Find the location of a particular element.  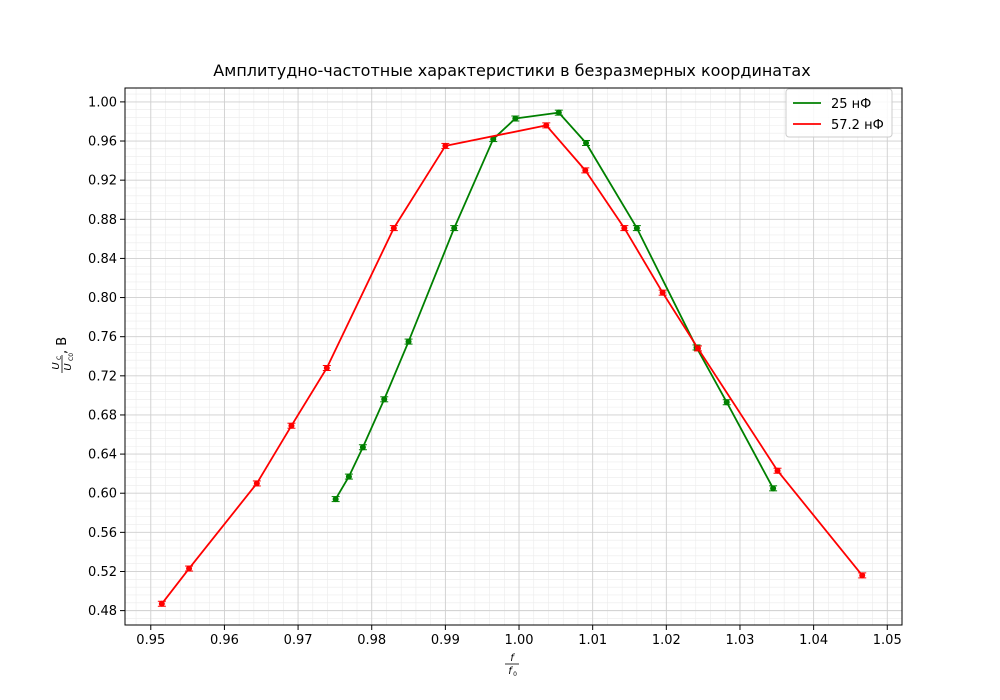

x-tick-label: 0.99 is located at coordinates (445, 640).